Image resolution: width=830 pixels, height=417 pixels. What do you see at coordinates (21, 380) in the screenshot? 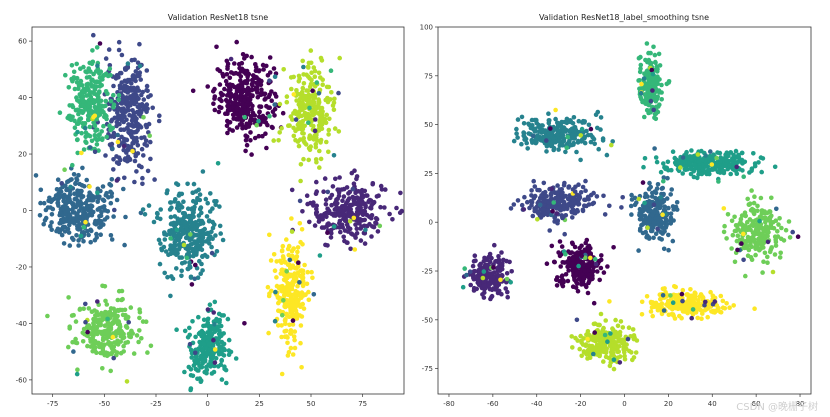
I see `y-tick-label: -60` at bounding box center [21, 380].